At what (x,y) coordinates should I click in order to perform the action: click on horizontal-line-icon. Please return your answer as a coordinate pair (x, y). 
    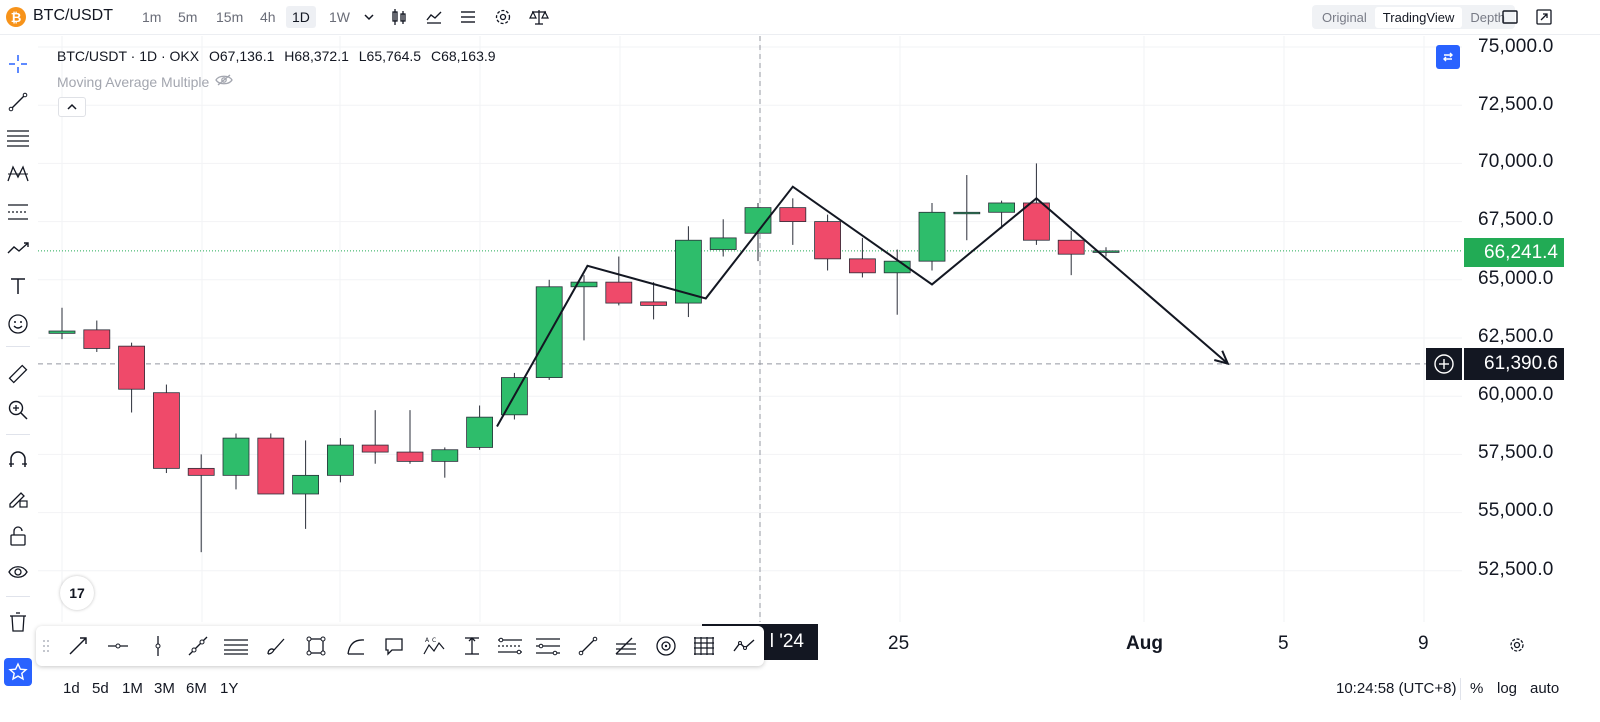
    Looking at the image, I should click on (118, 646).